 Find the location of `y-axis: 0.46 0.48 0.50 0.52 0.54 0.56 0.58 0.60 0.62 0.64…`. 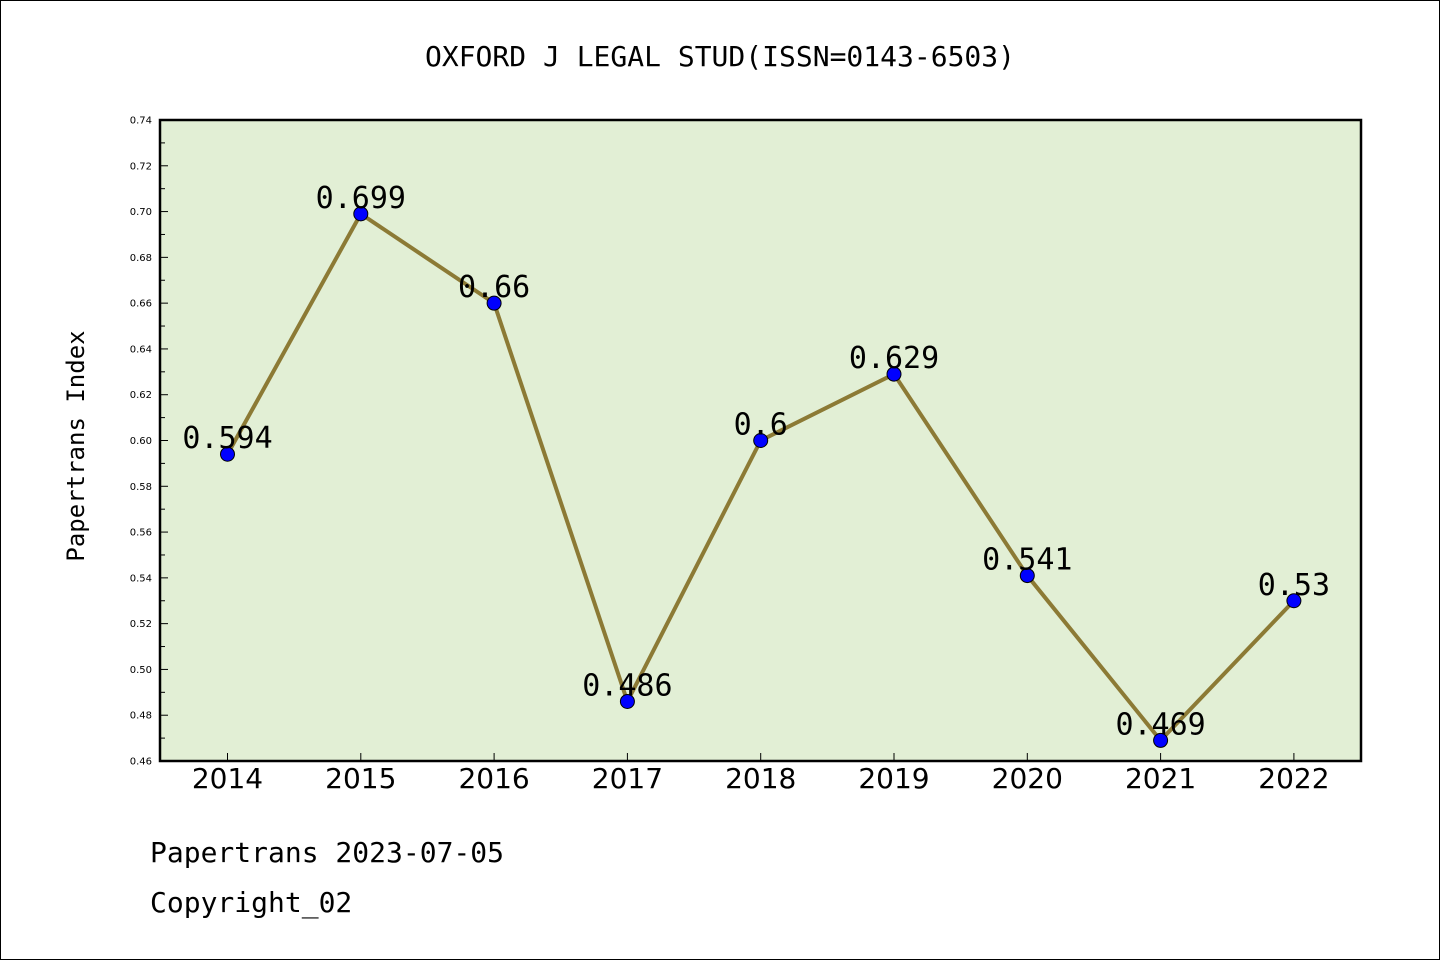

y-axis: 0.46 0.48 0.50 0.52 0.54 0.56 0.58 0.60 0.62 0.64… is located at coordinates (149, 442).